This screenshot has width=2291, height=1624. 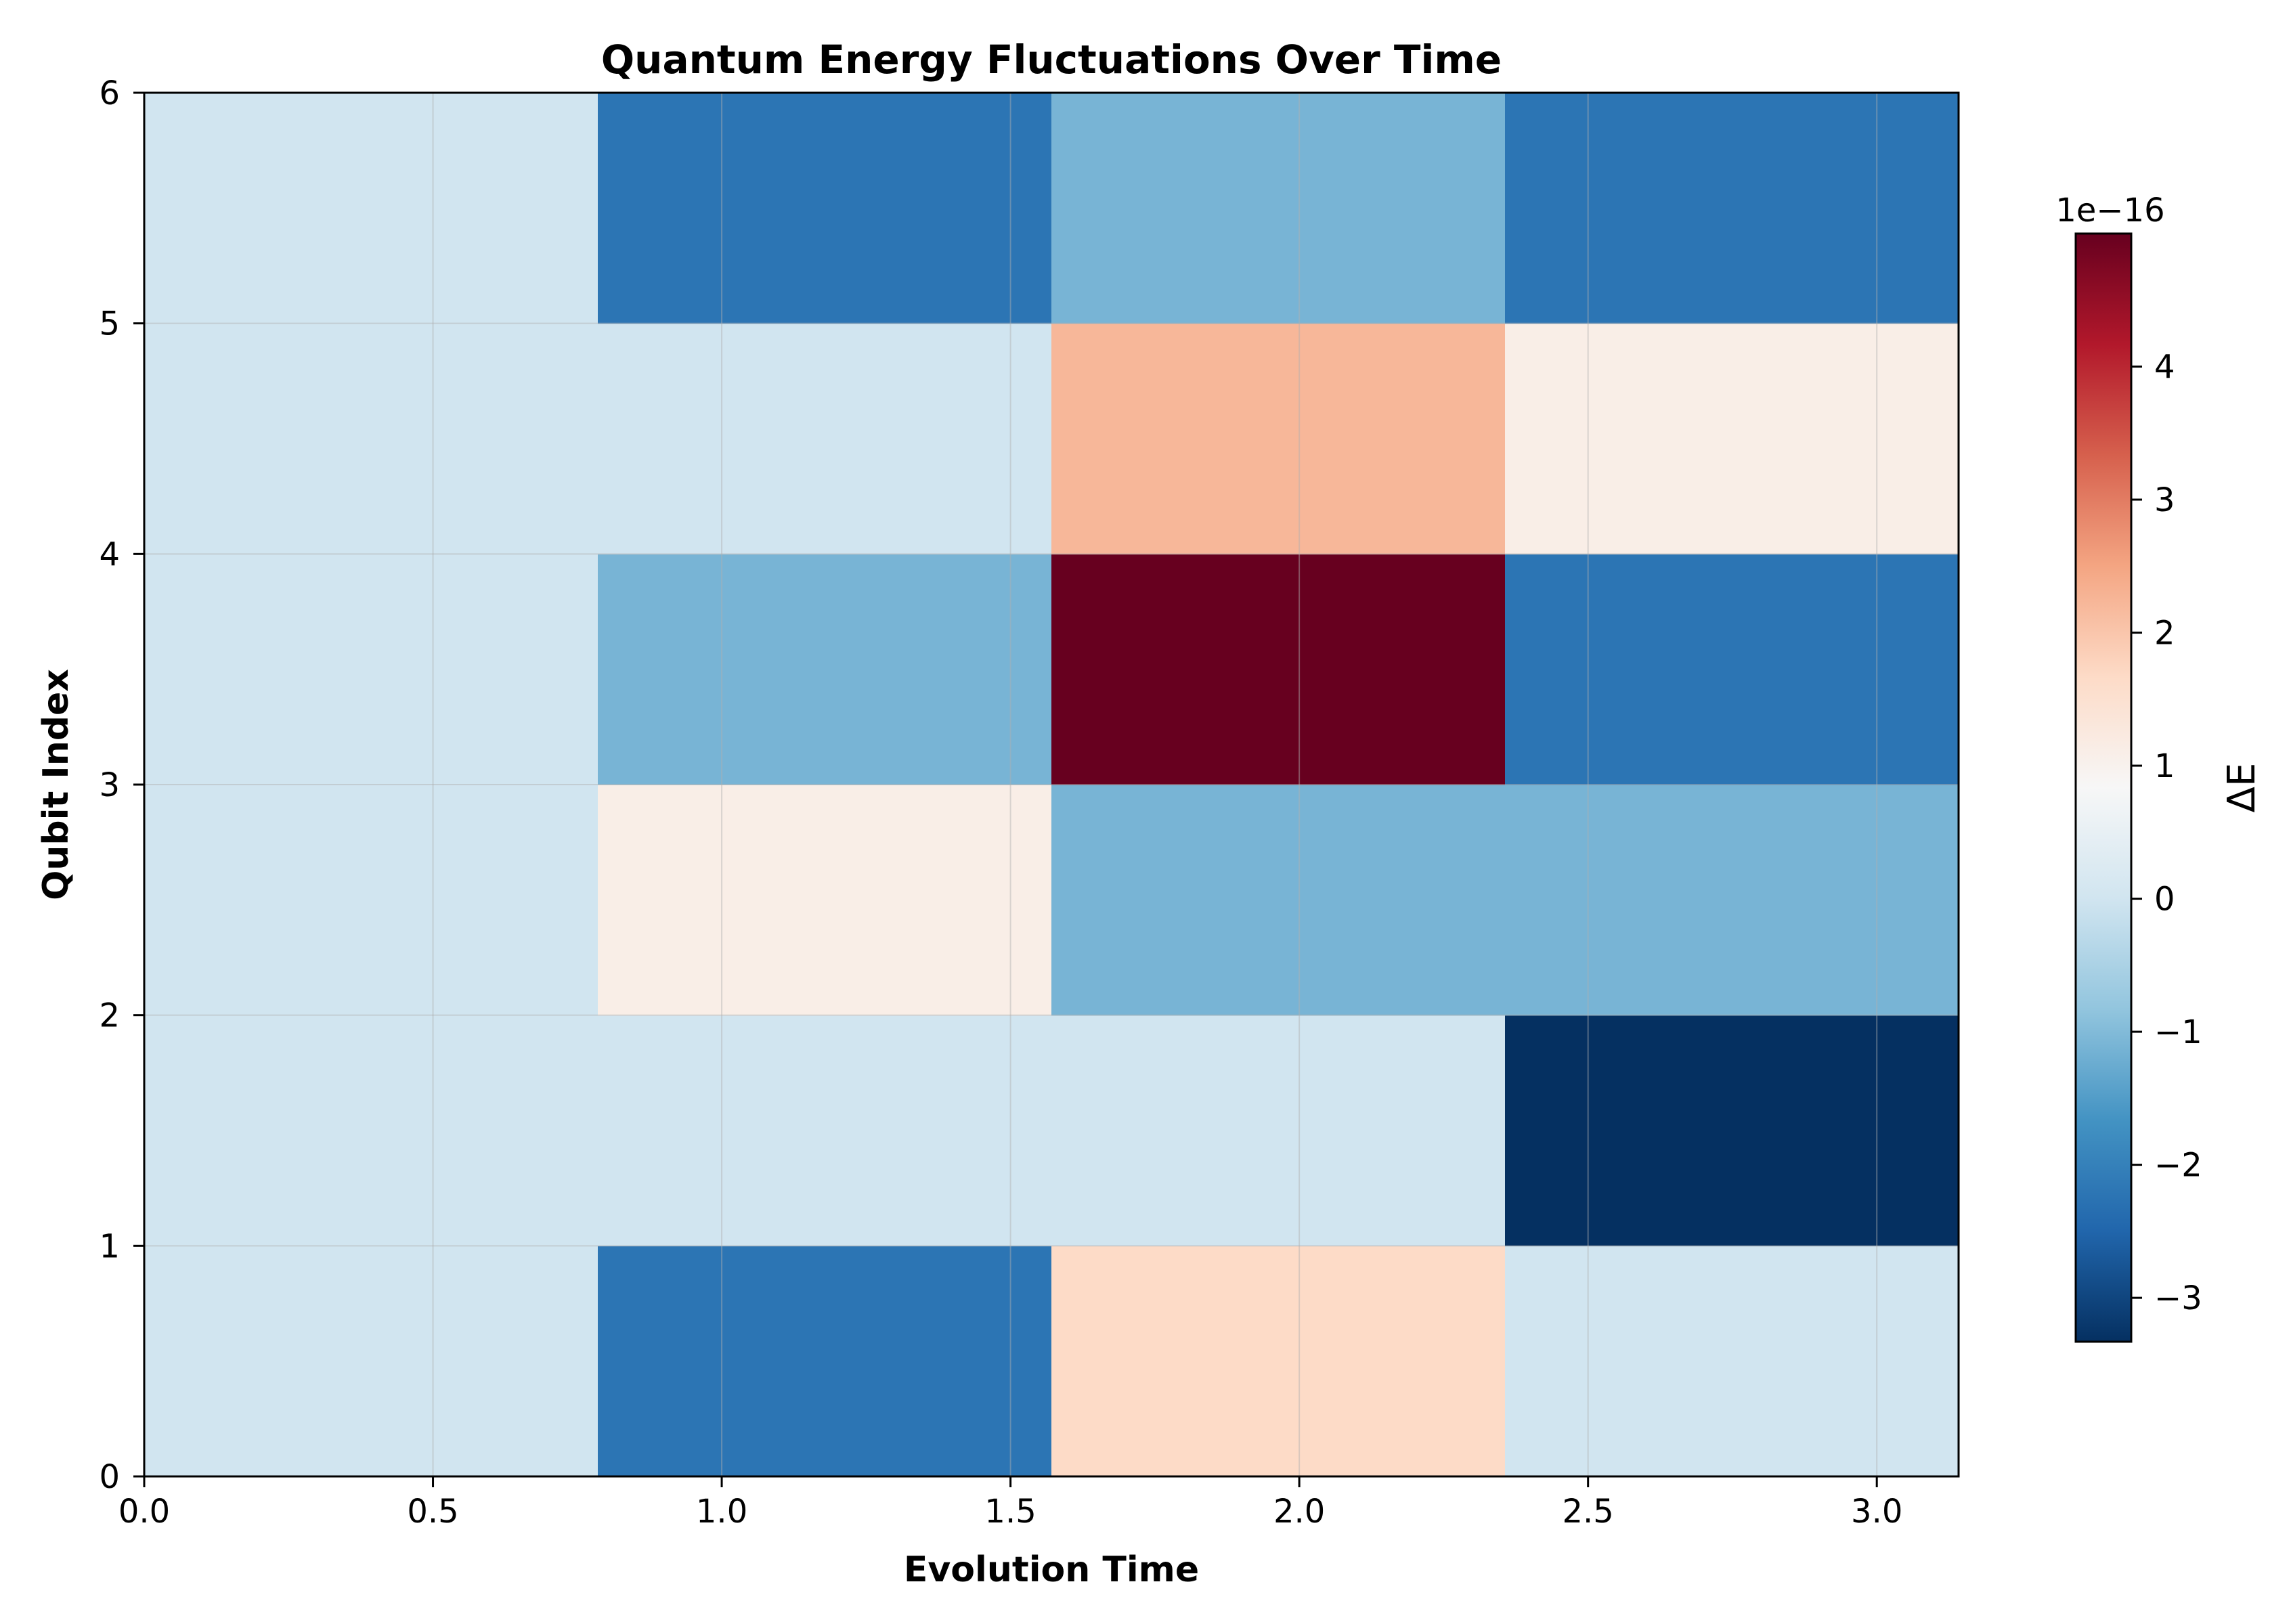 What do you see at coordinates (2164, 900) in the screenshot?
I see `colorbar-tick-label: 0` at bounding box center [2164, 900].